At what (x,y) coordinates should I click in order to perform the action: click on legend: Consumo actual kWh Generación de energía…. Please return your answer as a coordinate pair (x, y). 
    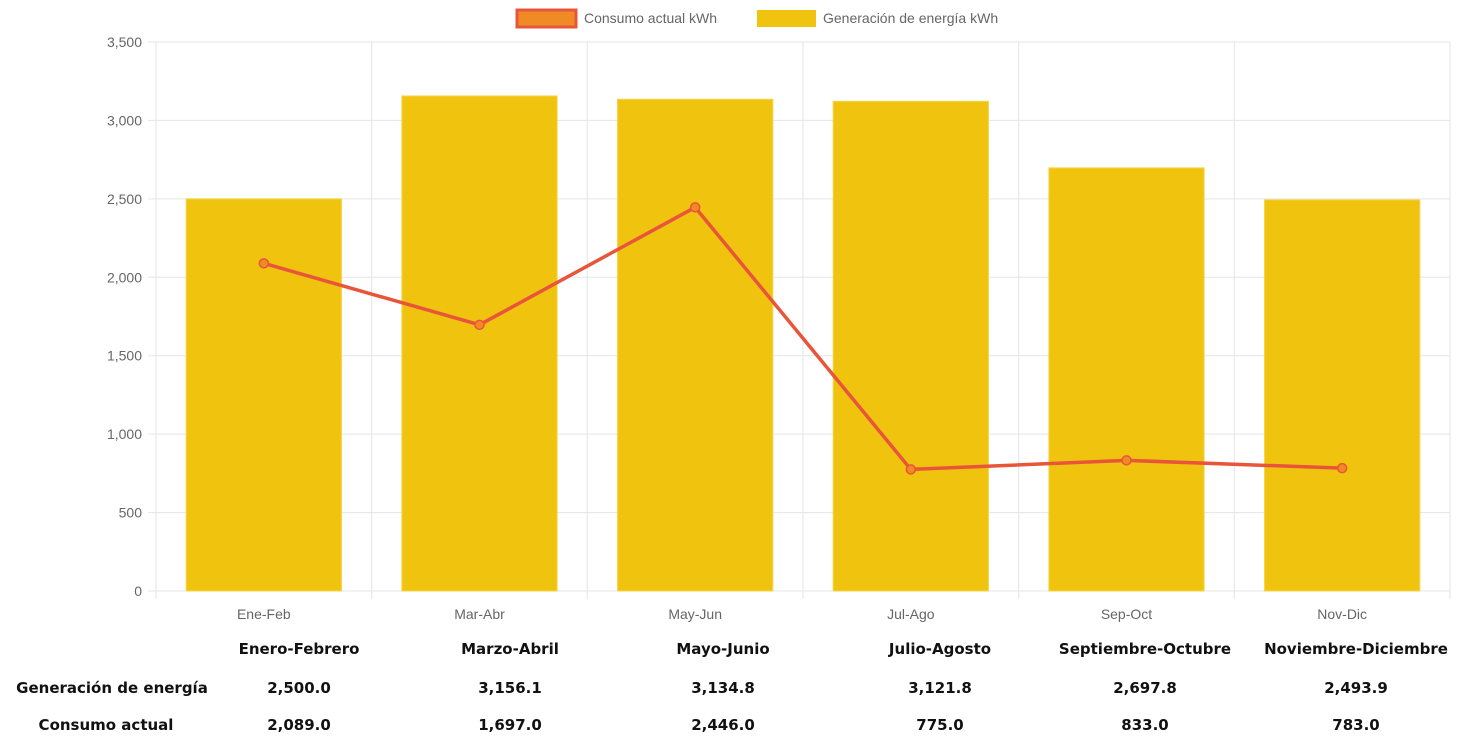
    Looking at the image, I should click on (756, 18).